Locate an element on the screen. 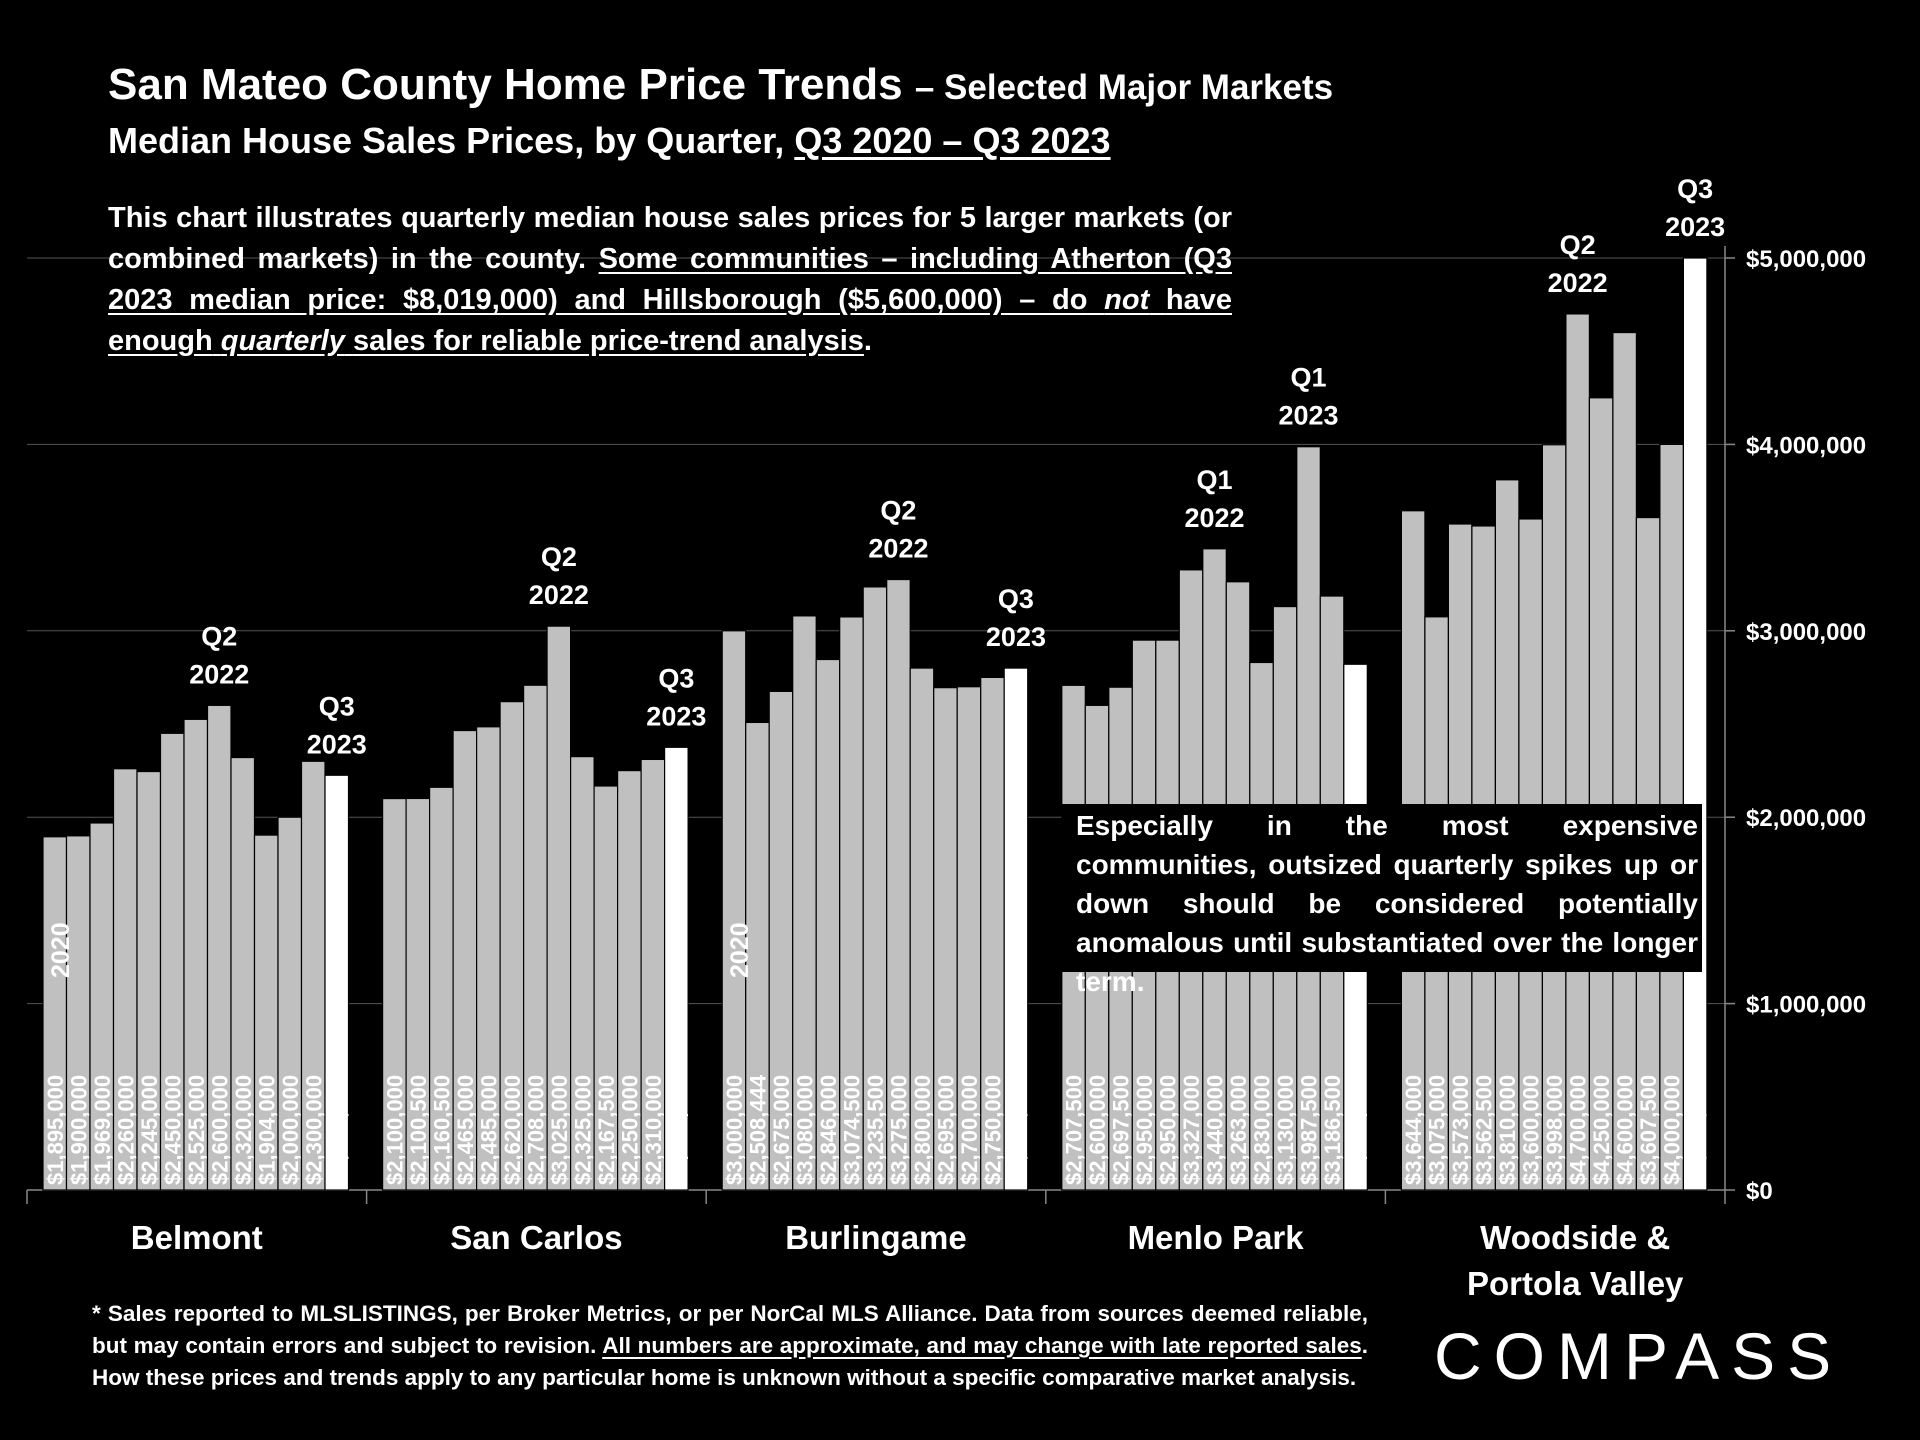 Image resolution: width=1920 pixels, height=1440 pixels. title-sub: – Selected Major Markets is located at coordinates (1124, 87).